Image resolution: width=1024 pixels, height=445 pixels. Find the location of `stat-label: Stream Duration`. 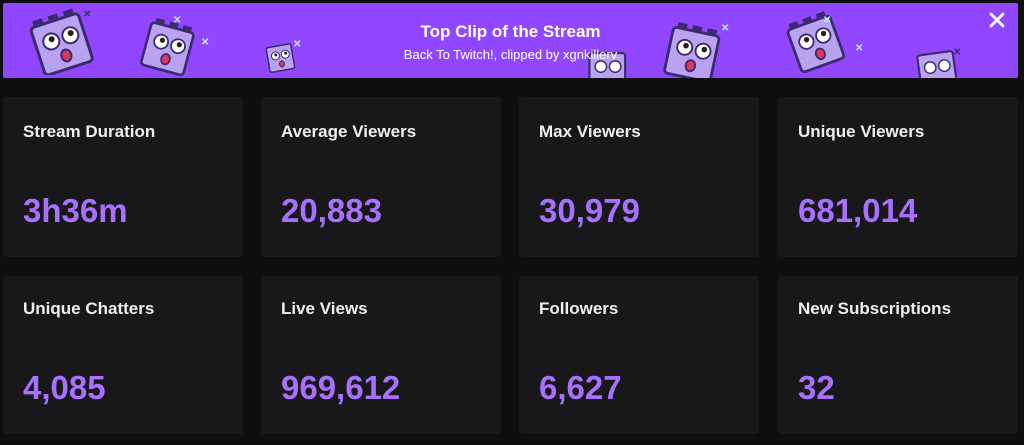

stat-label: Stream Duration is located at coordinates (89, 131).